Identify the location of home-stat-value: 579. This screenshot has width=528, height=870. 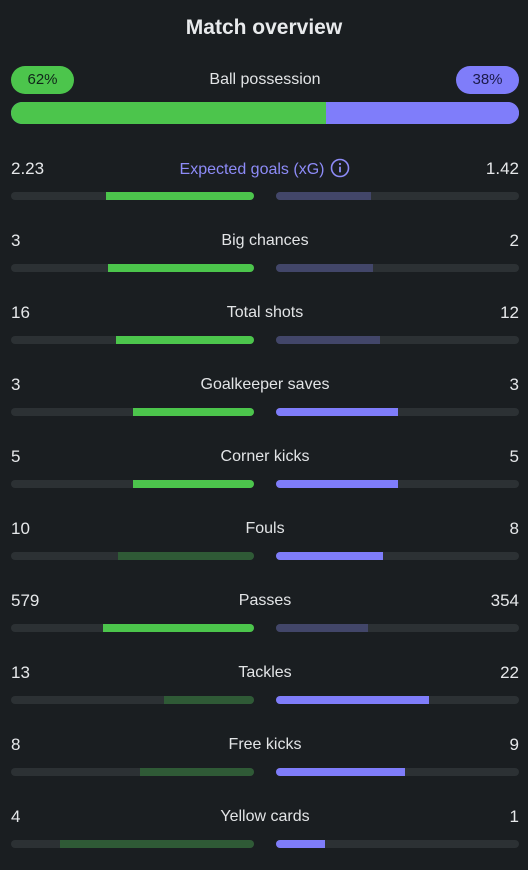
(25, 600).